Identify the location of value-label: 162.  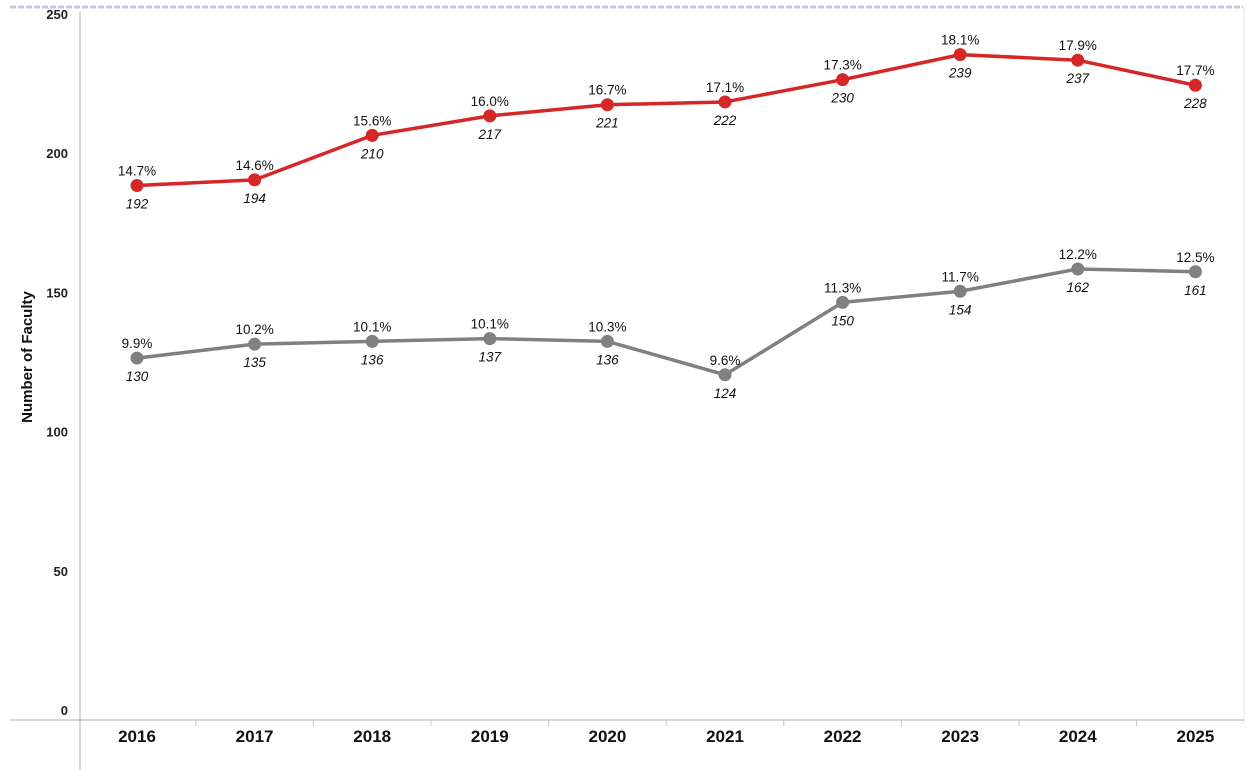
(1078, 287).